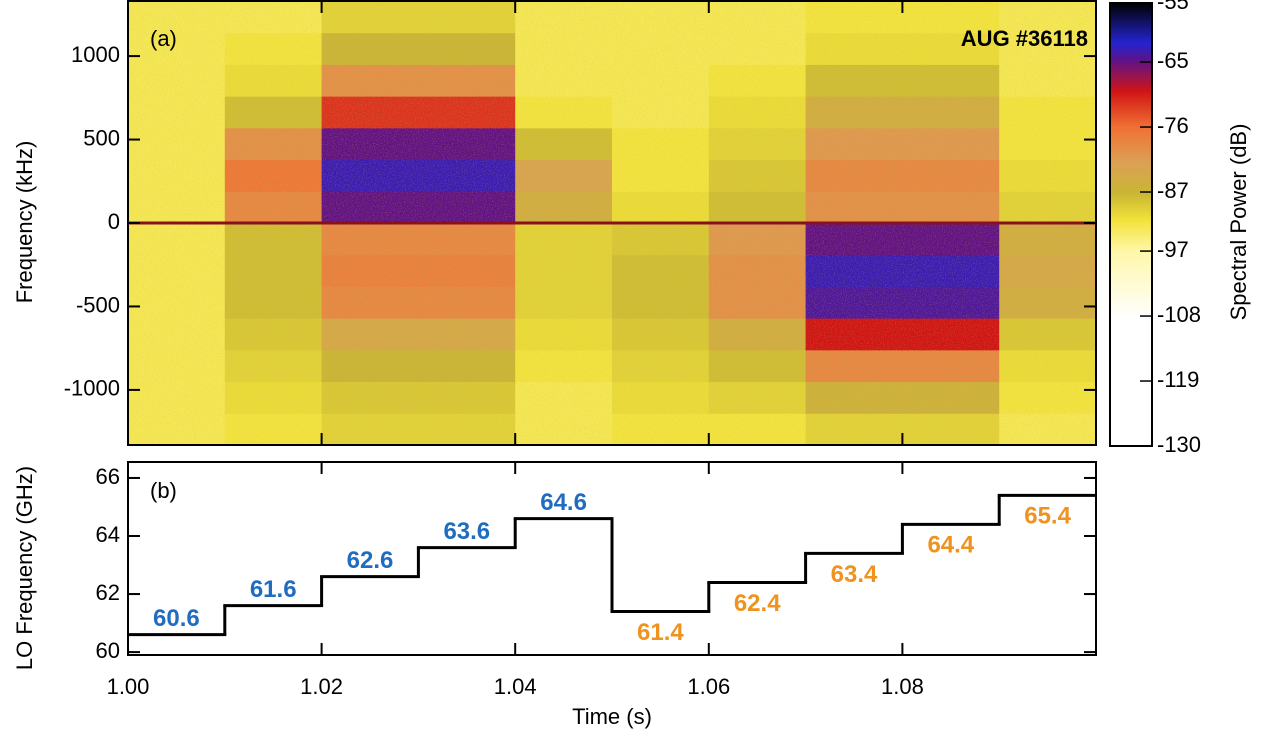 This screenshot has width=1265, height=738. I want to click on colorbar-tick-label: -108, so click(1179, 314).